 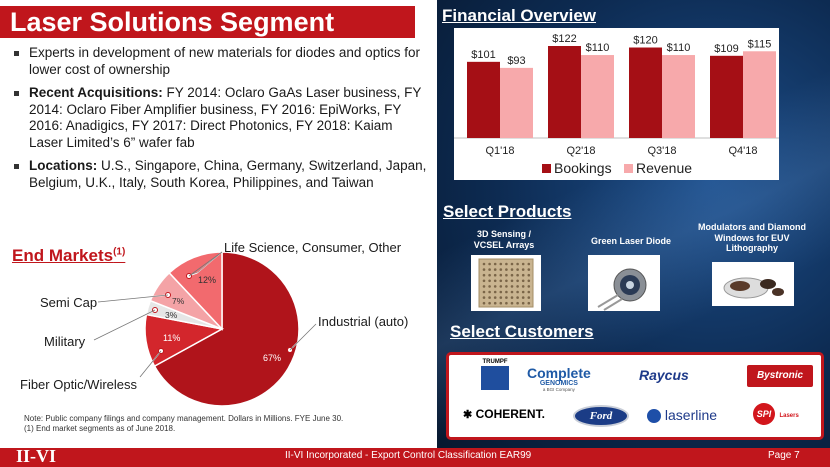 What do you see at coordinates (172, 22) in the screenshot?
I see `page-title: Laser Solutions Segment` at bounding box center [172, 22].